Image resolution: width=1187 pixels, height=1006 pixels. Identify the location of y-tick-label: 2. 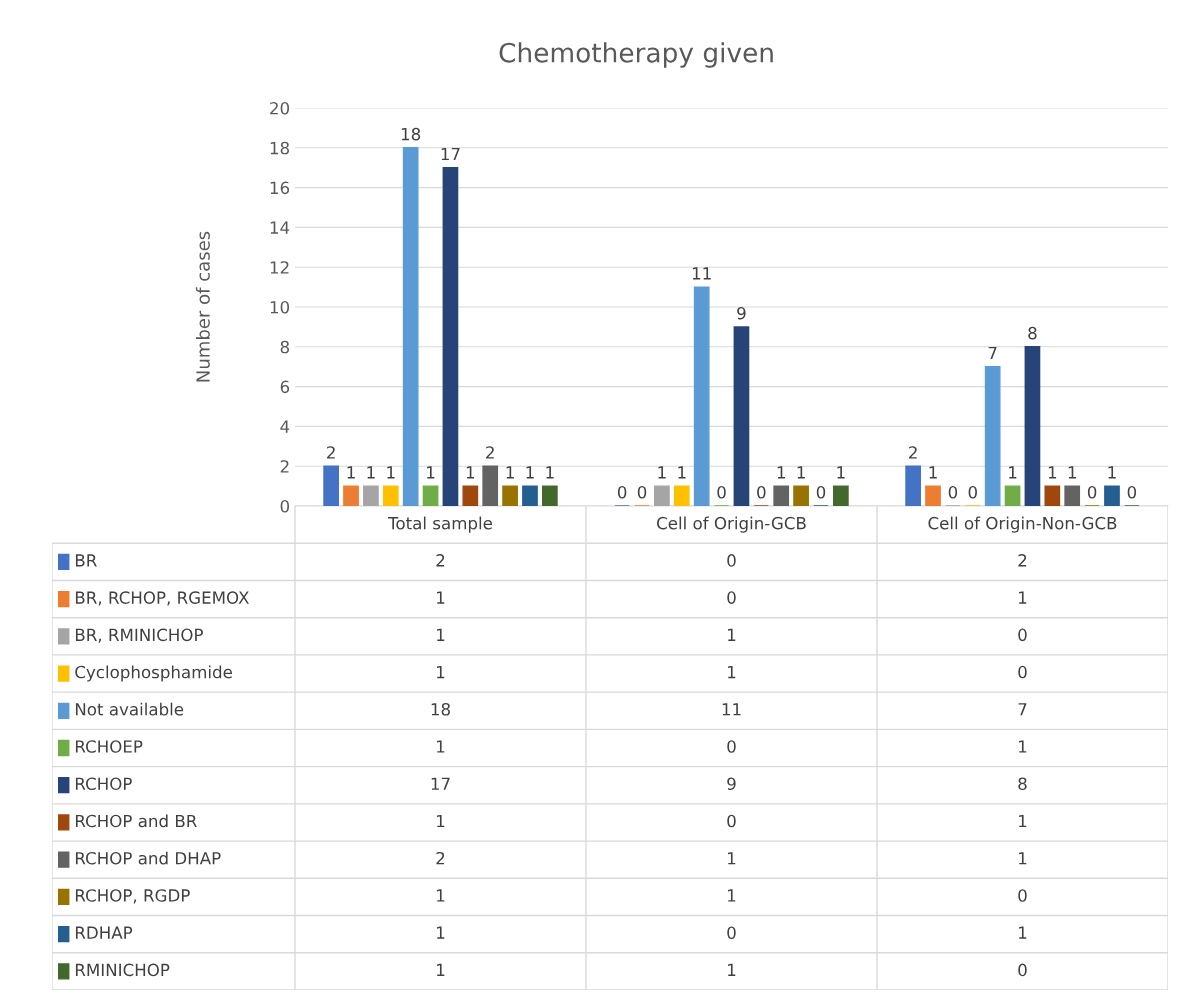
(284, 466).